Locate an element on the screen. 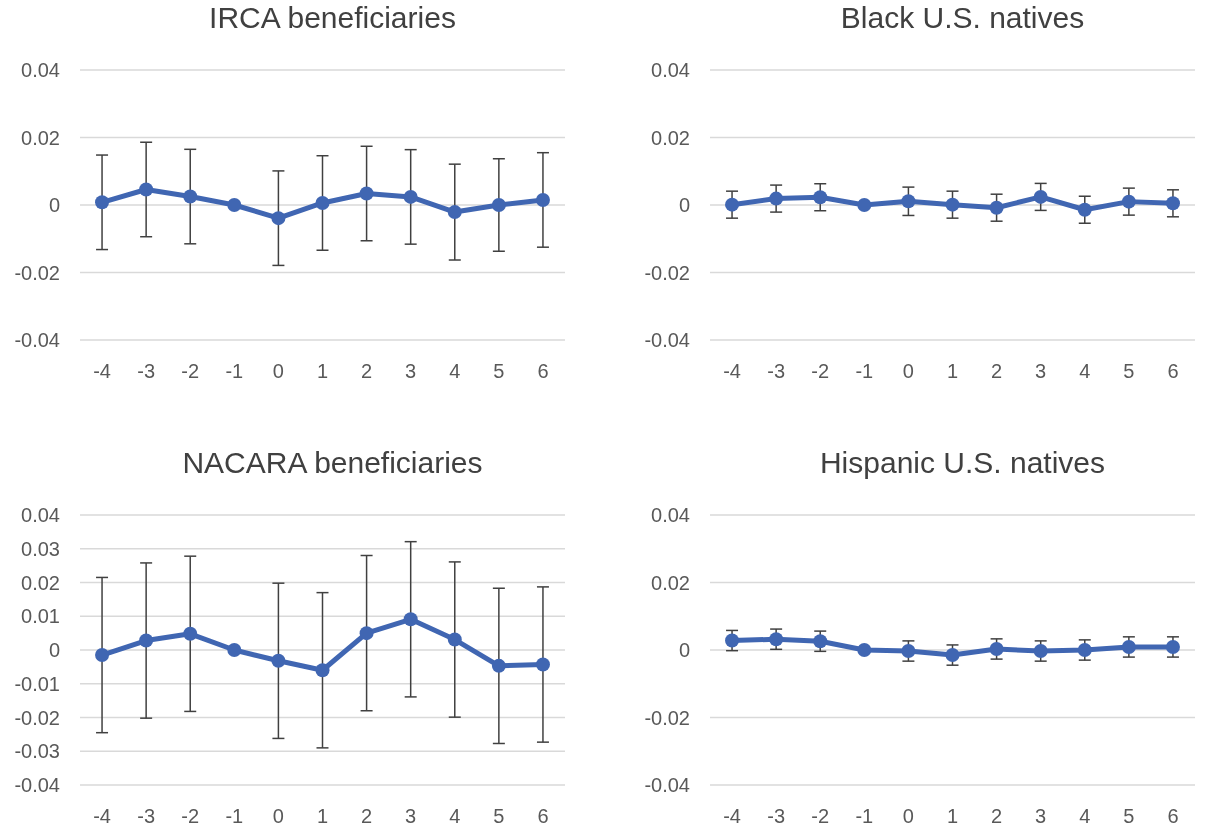 This screenshot has height=833, width=1210. y-tick-label: -0.03 is located at coordinates (37, 751).